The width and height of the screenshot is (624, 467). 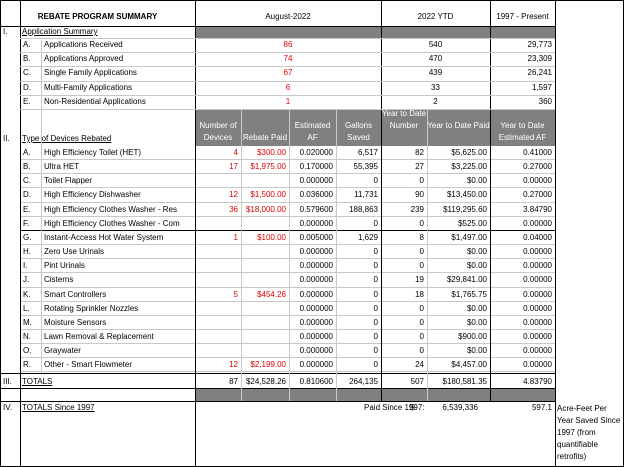 I want to click on section3-number: III., so click(x=7, y=381).